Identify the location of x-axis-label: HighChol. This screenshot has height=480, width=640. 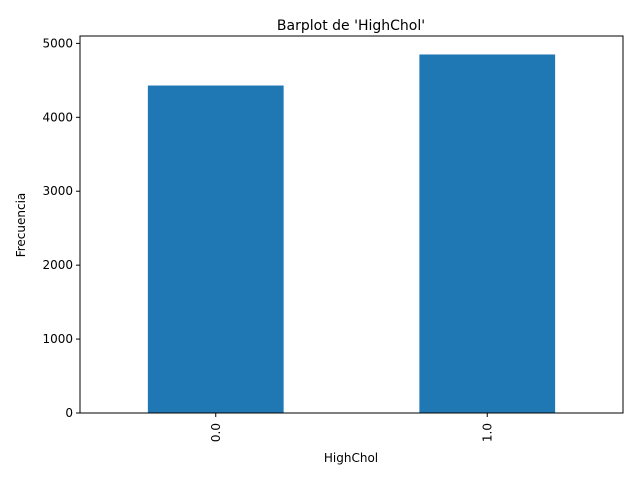
(351, 458).